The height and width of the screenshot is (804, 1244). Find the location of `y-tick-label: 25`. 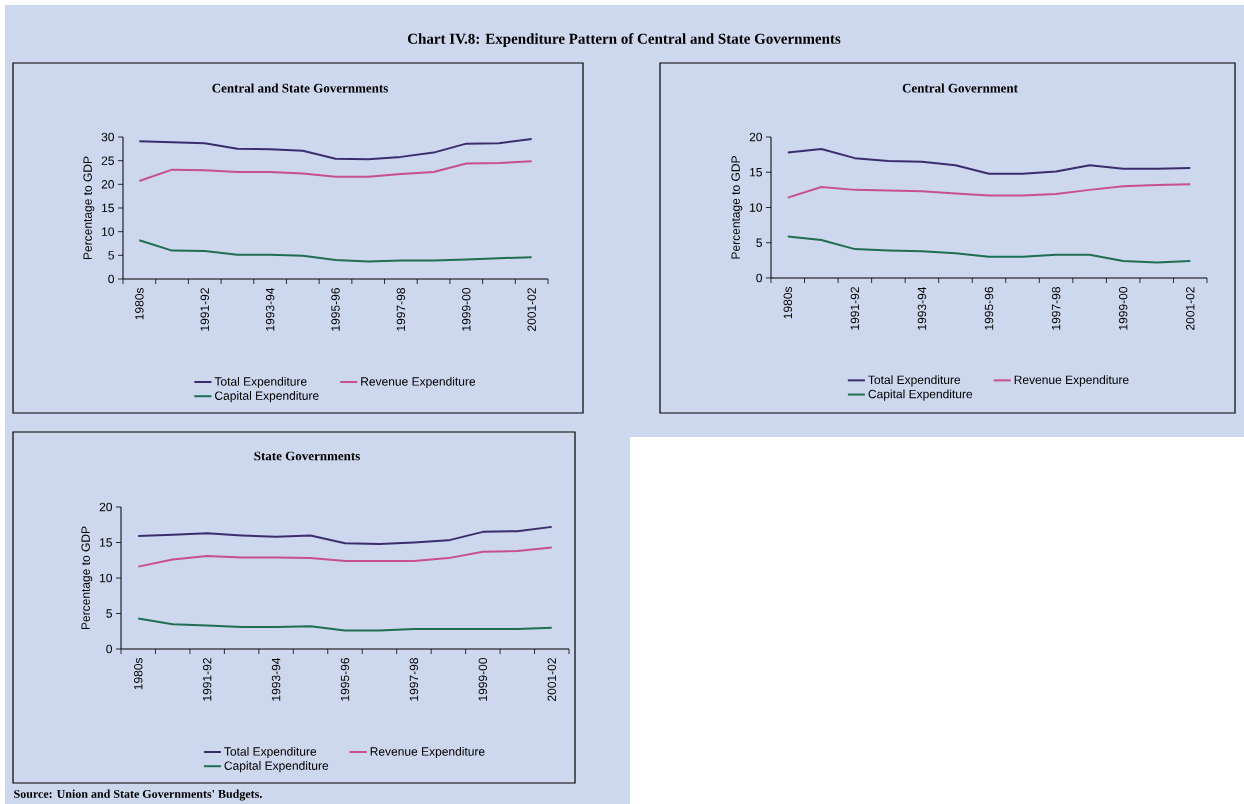

y-tick-label: 25 is located at coordinates (107, 160).